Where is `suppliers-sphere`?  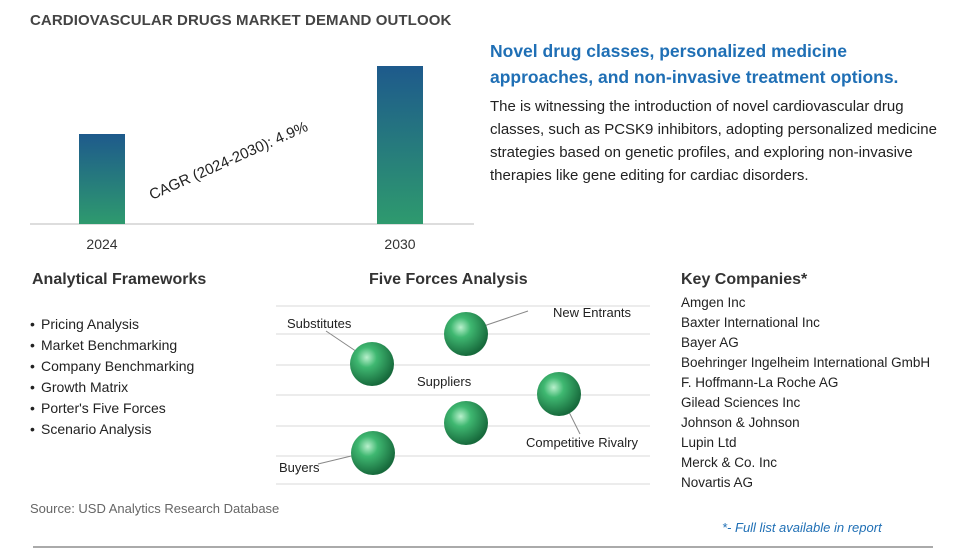
suppliers-sphere is located at coordinates (466, 423).